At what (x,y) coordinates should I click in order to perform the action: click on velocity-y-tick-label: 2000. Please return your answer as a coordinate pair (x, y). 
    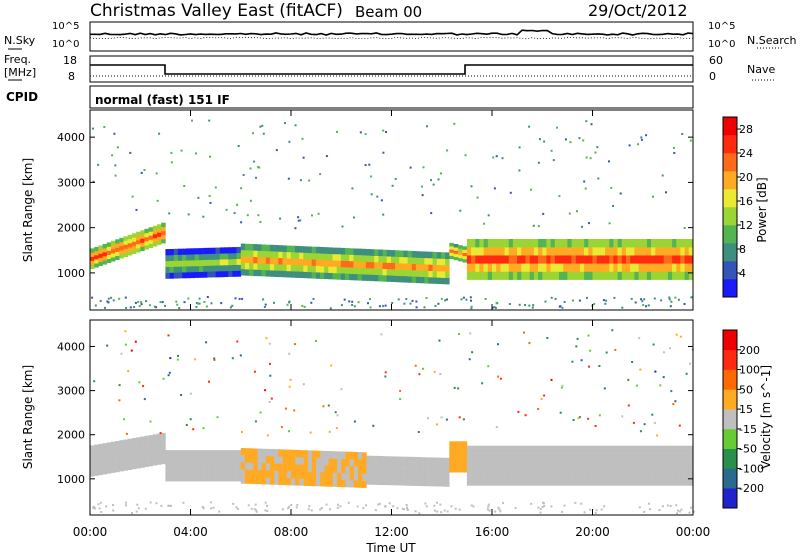
    Looking at the image, I should click on (71, 435).